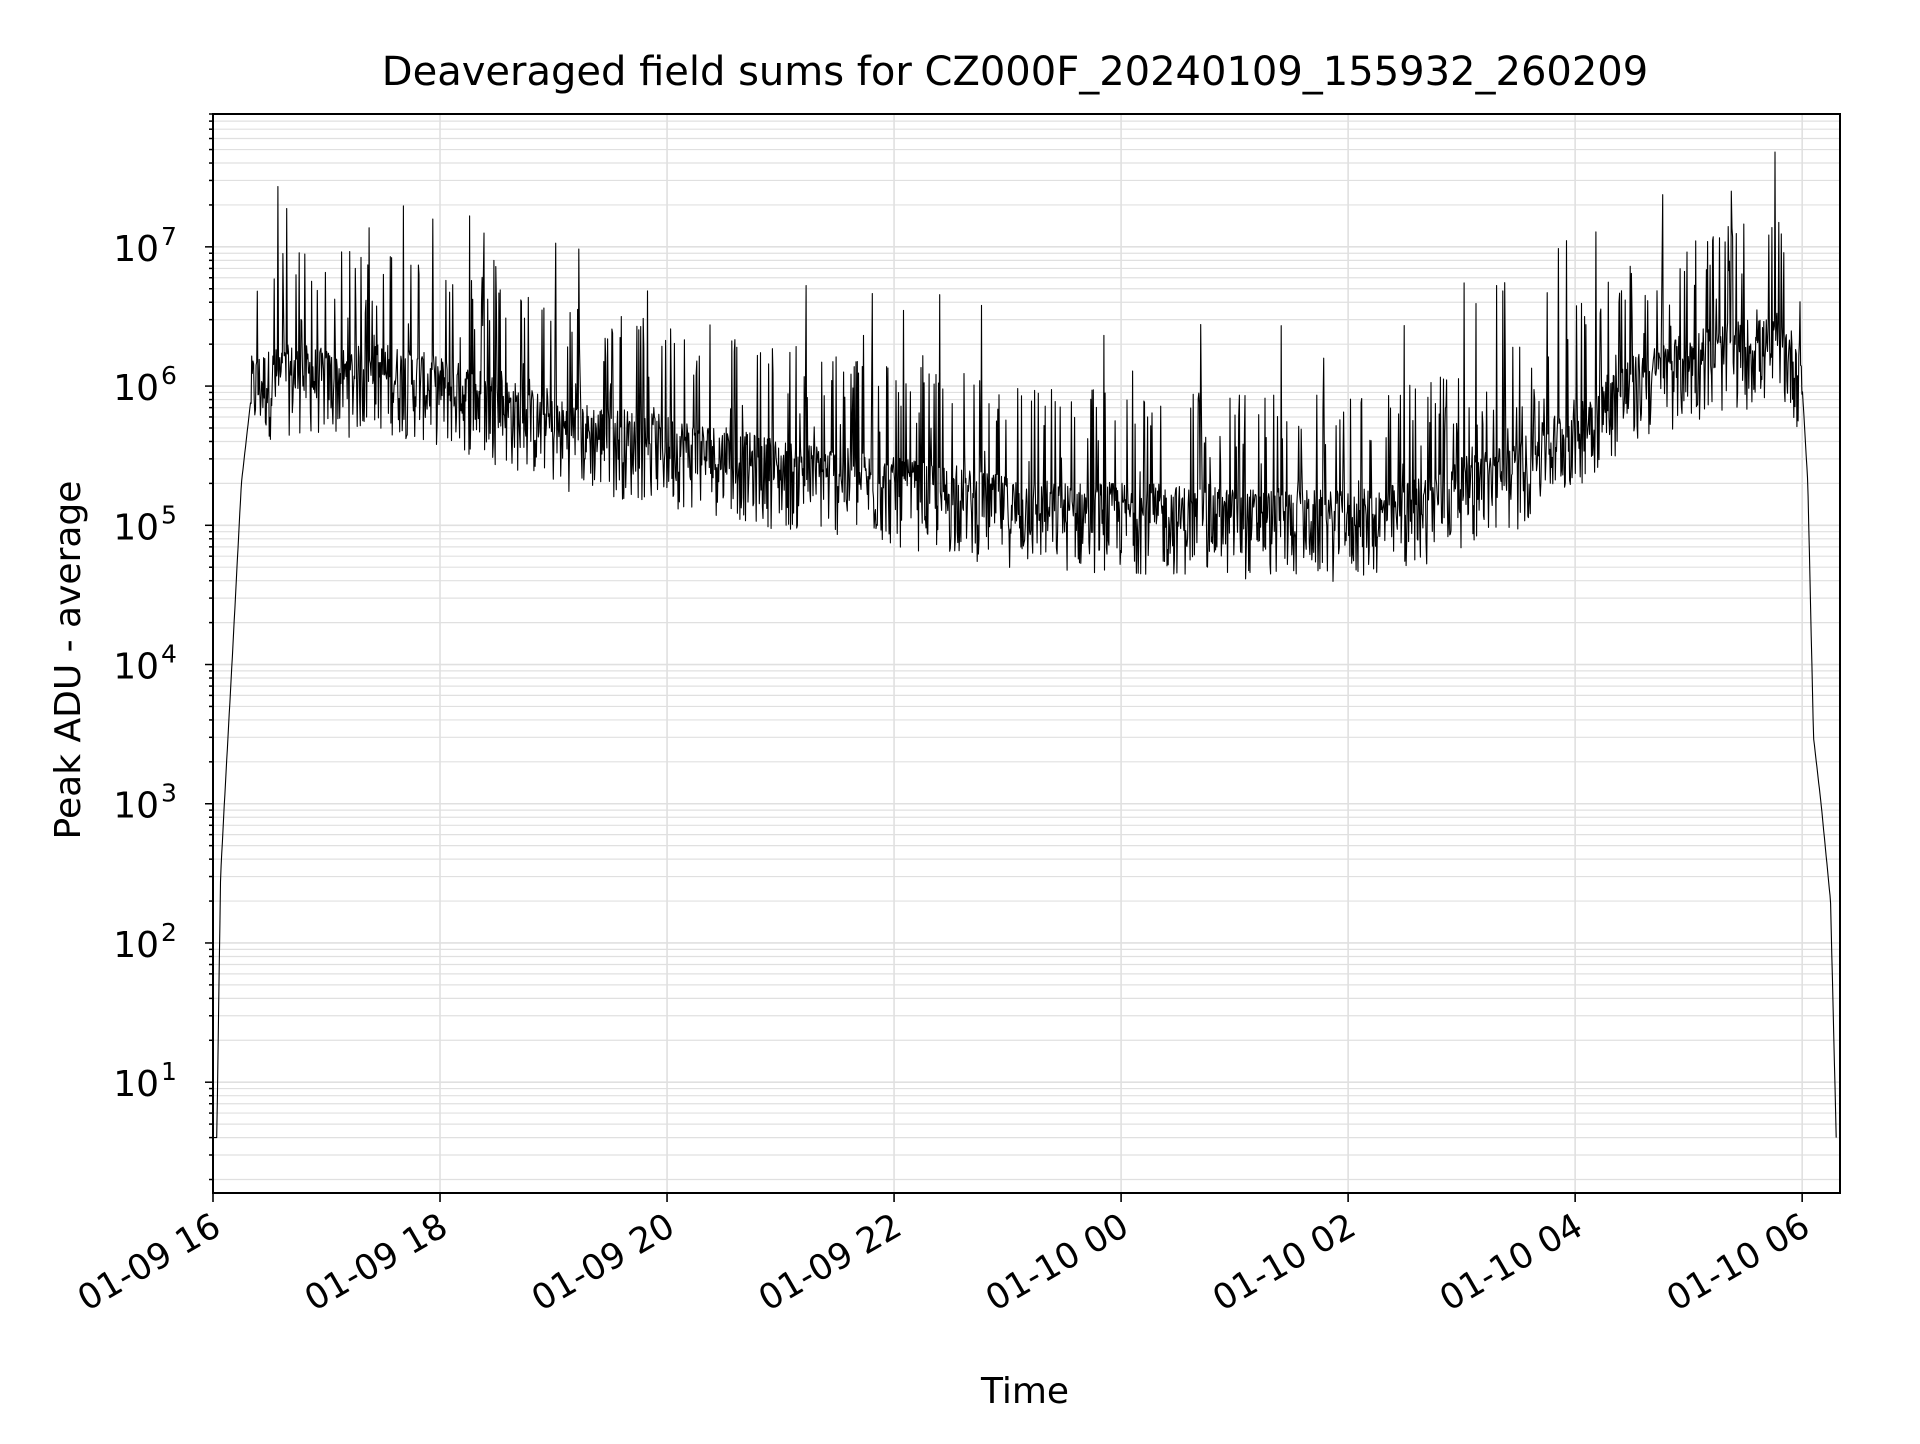 The height and width of the screenshot is (1444, 1920). What do you see at coordinates (169, 654) in the screenshot?
I see `y-tick-label-exponent: 4` at bounding box center [169, 654].